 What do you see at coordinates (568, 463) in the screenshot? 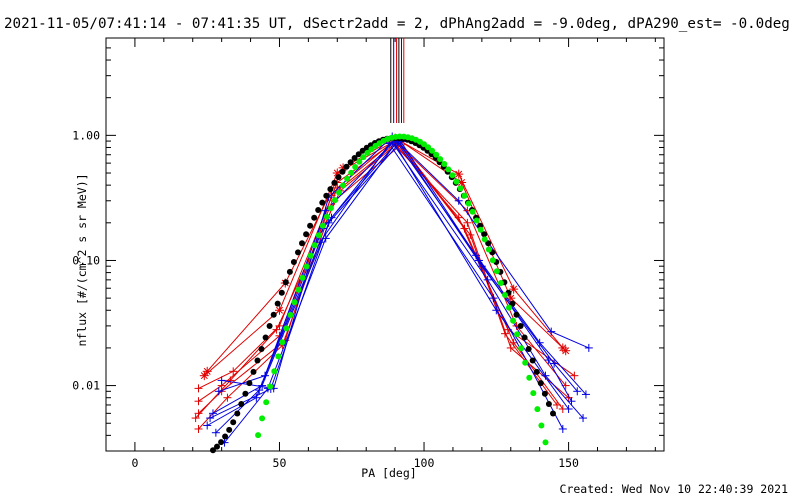
I see `x-tick-label: 150` at bounding box center [568, 463].